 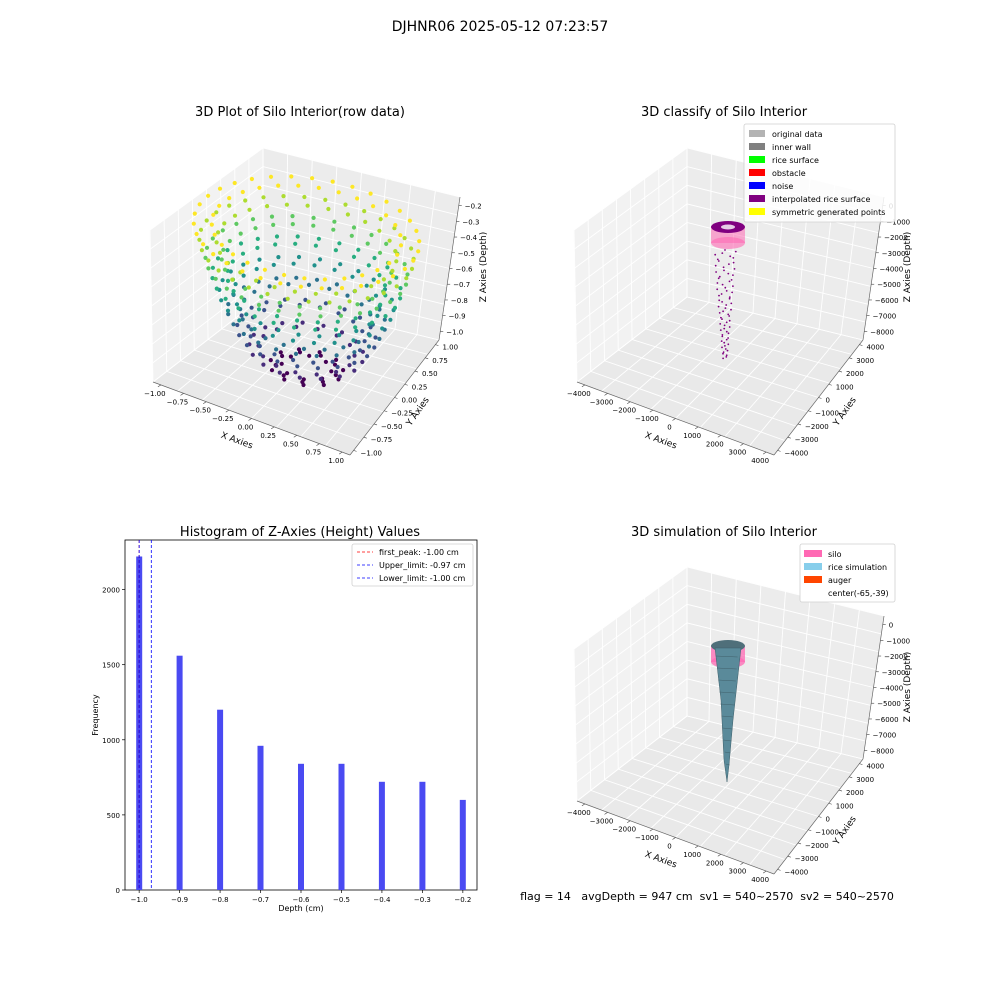 What do you see at coordinates (651, 830) in the screenshot?
I see `x-tick-mark-simulation` at bounding box center [651, 830].